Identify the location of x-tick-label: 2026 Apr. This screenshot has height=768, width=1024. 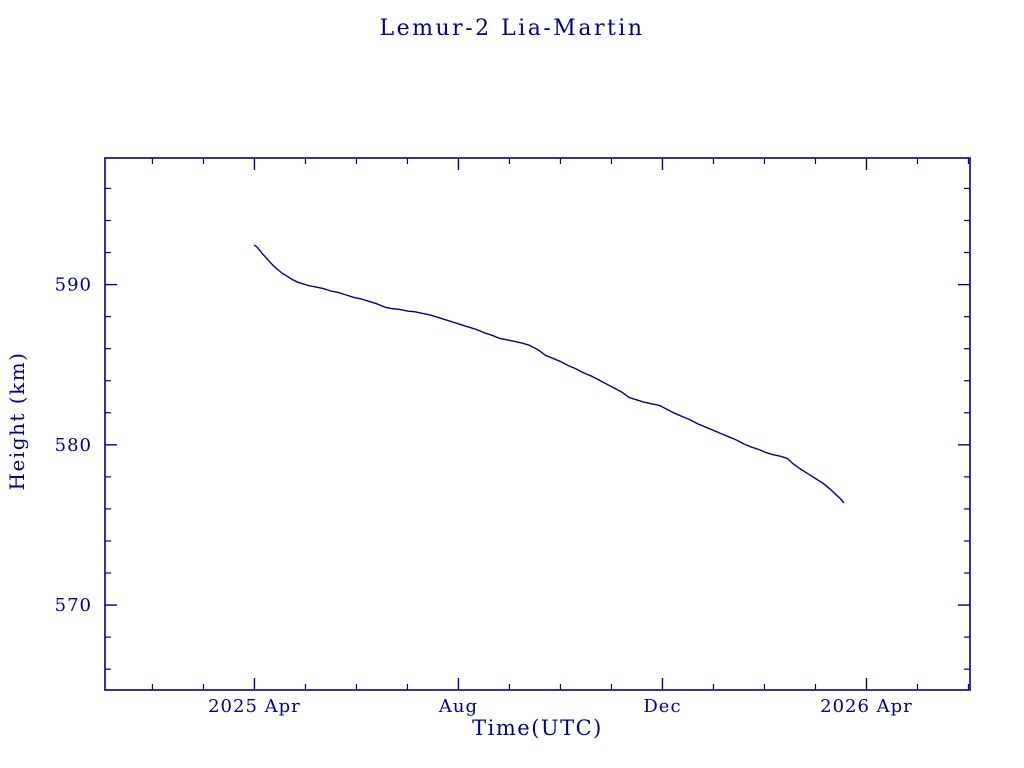
(866, 706).